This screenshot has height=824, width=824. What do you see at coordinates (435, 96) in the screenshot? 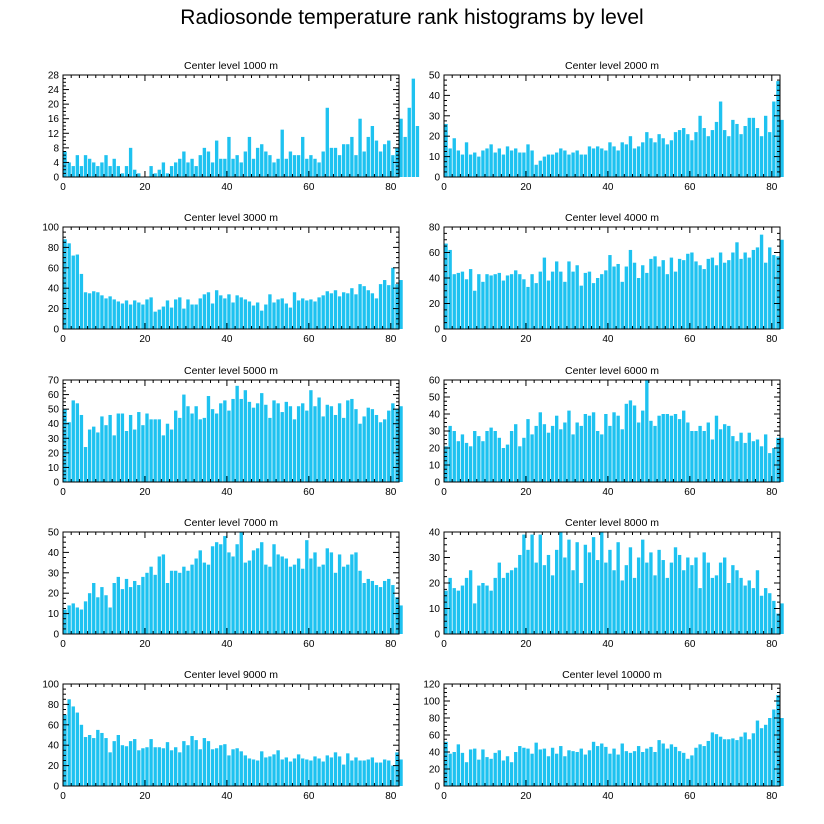
I see `y-tick-label: 40` at bounding box center [435, 96].